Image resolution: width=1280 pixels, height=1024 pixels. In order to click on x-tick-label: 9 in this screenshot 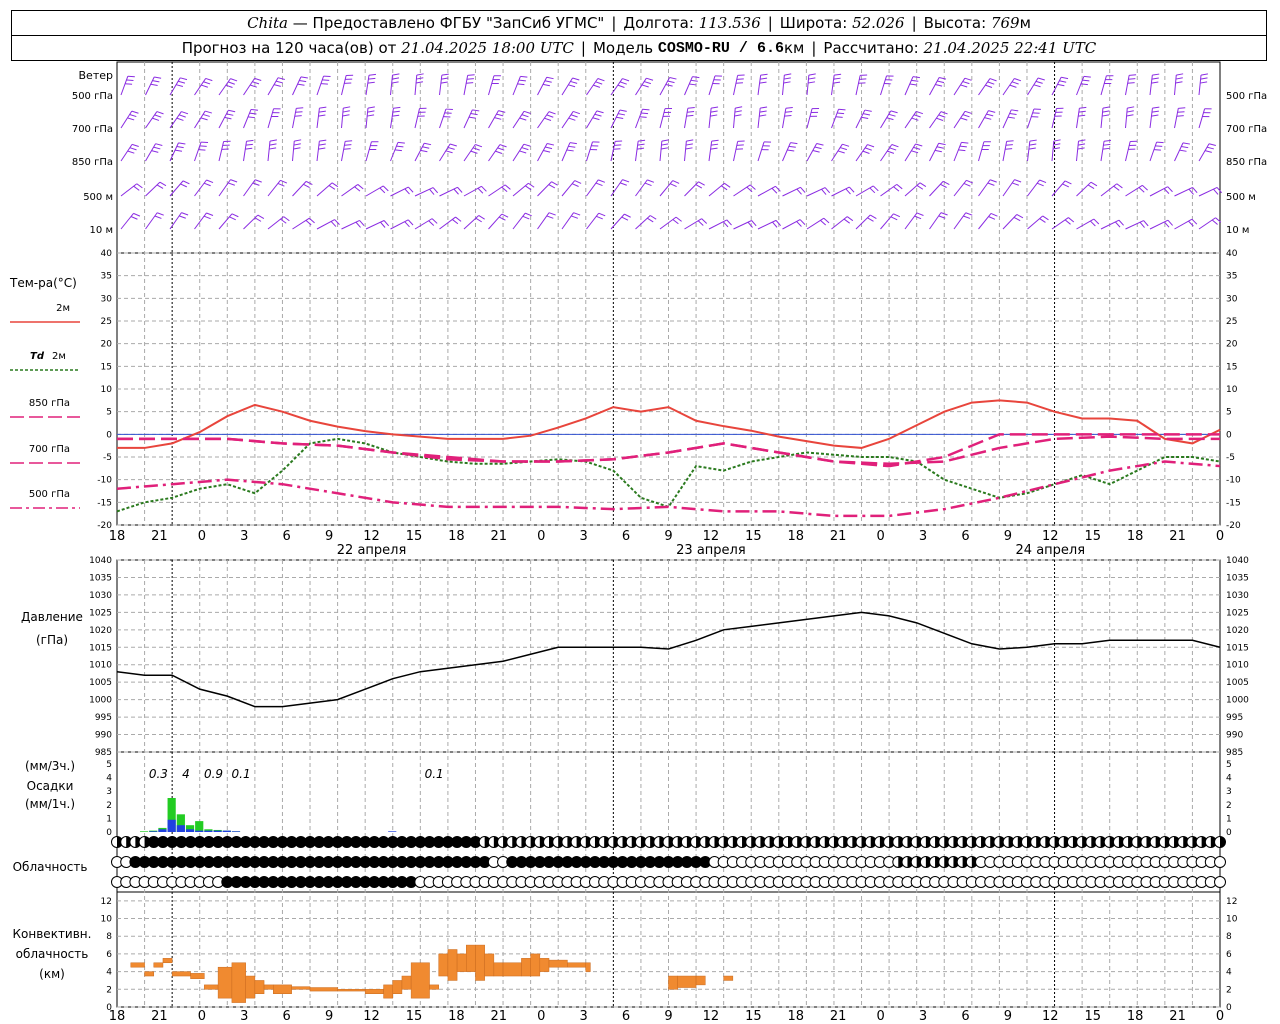, I will do `click(668, 1016)`.